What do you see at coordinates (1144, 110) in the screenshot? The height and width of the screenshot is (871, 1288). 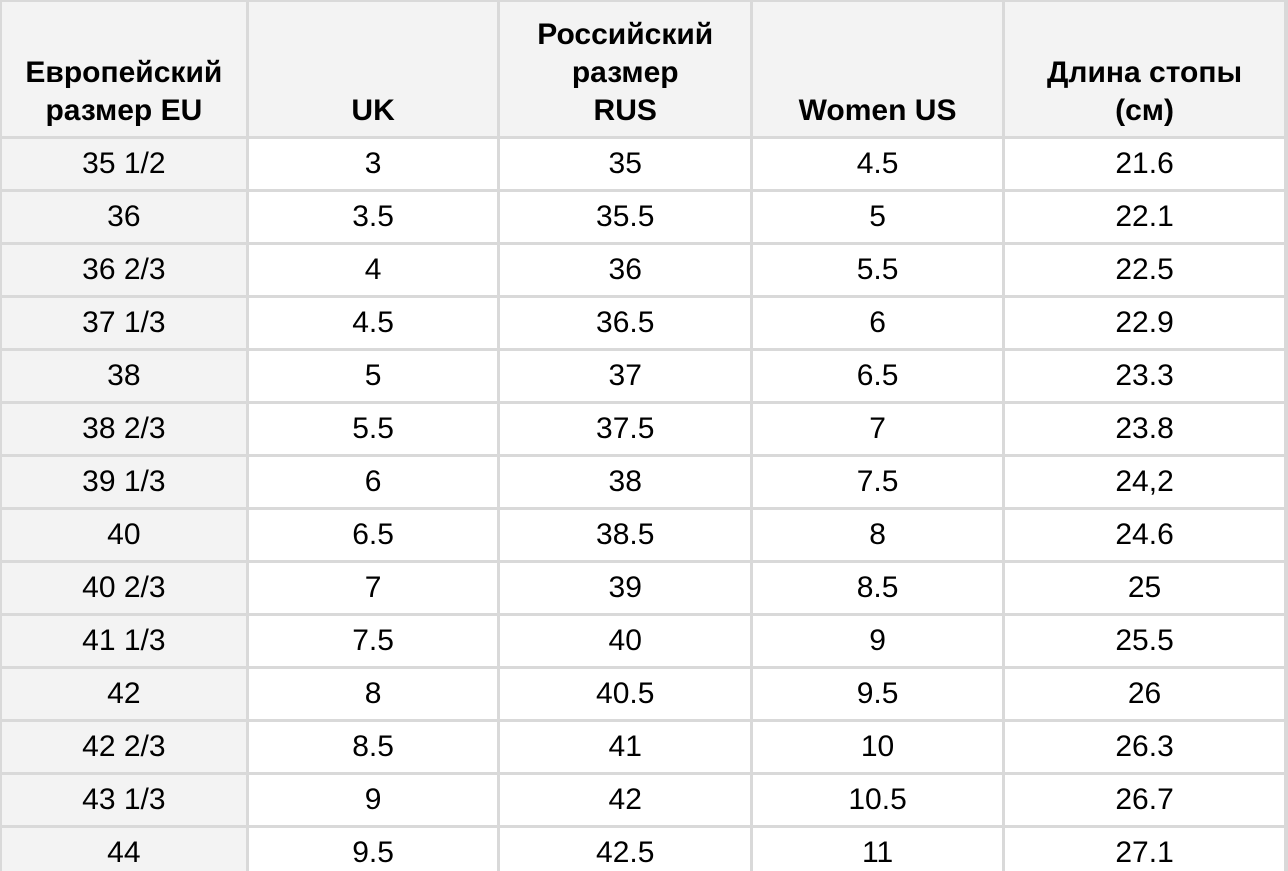 I see `header-text-line: (см)` at bounding box center [1144, 110].